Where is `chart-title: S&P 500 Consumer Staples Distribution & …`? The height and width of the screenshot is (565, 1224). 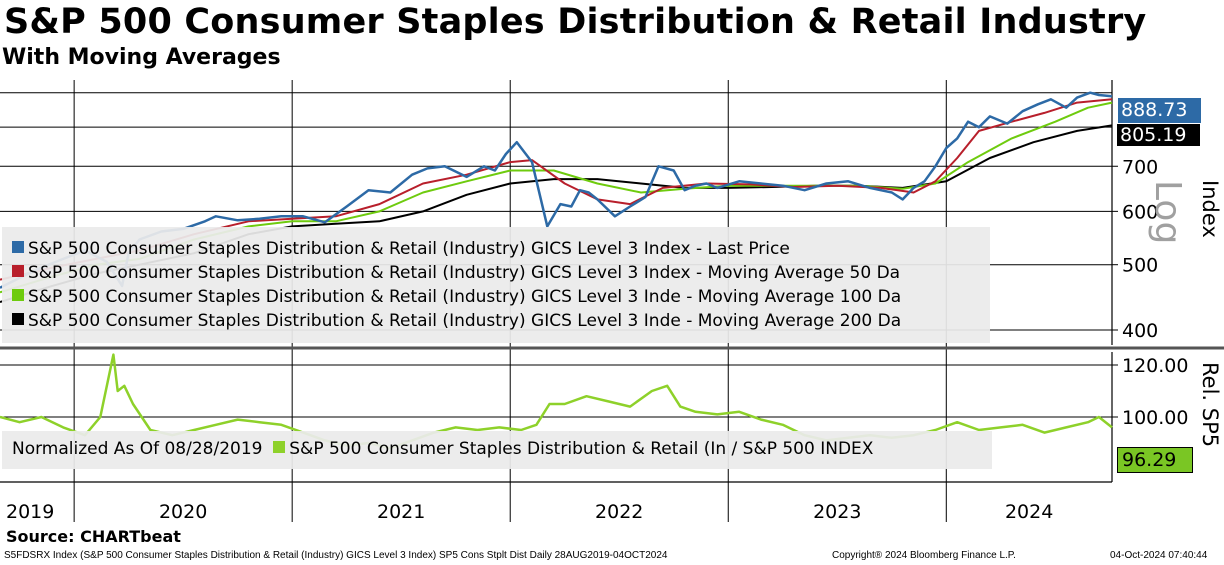 chart-title: S&P 500 Consumer Staples Distribution & … is located at coordinates (575, 22).